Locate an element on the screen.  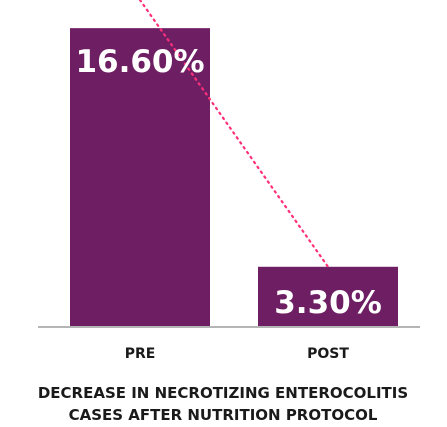
category-labels-layer: PRE POST is located at coordinates (237, 354).